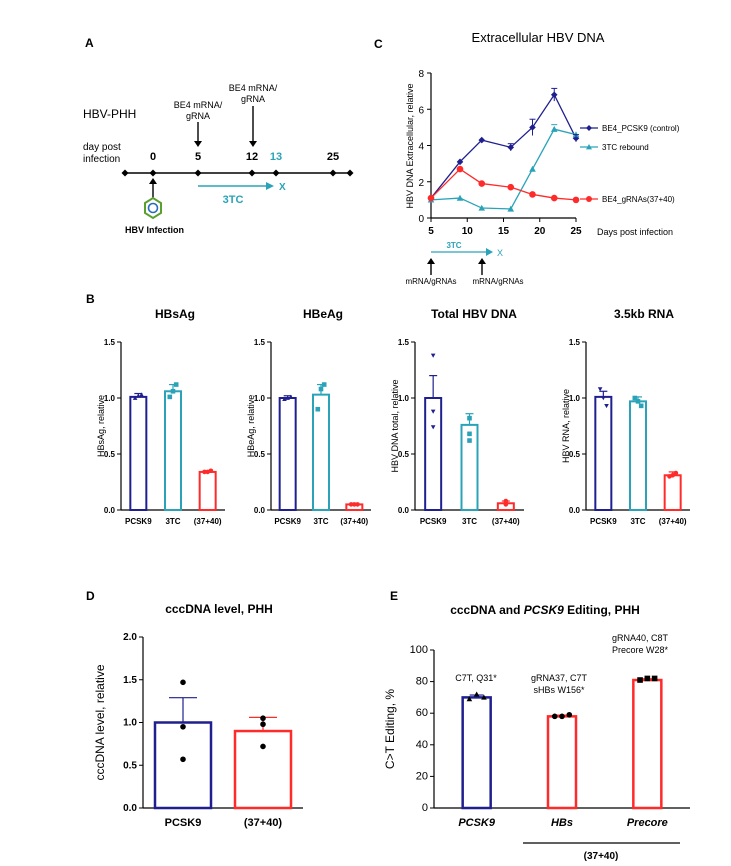 Image resolution: width=731 pixels, height=866 pixels. What do you see at coordinates (640, 650) in the screenshot?
I see `chart-e-bar-note: Precore W28*` at bounding box center [640, 650].